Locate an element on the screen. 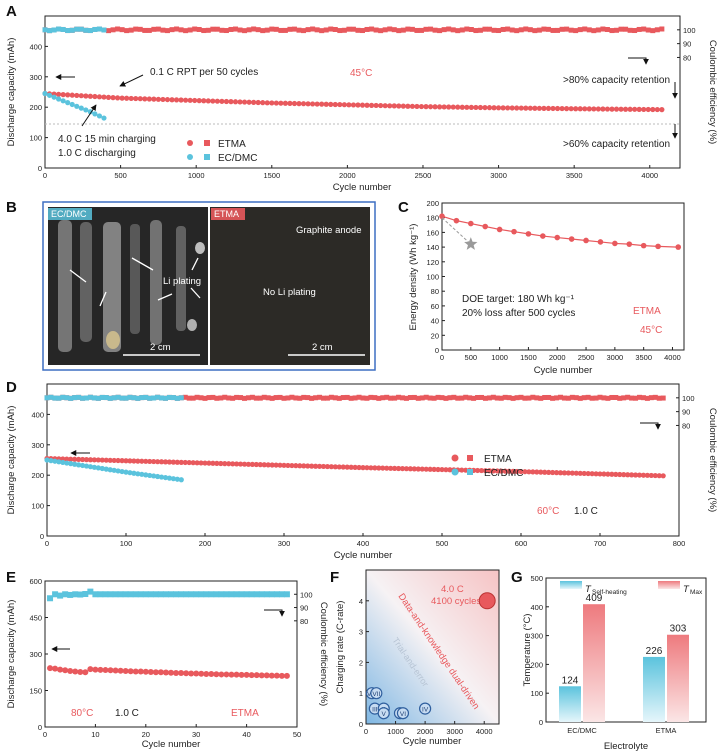  literature-point-label: VII is located at coordinates (376, 694).